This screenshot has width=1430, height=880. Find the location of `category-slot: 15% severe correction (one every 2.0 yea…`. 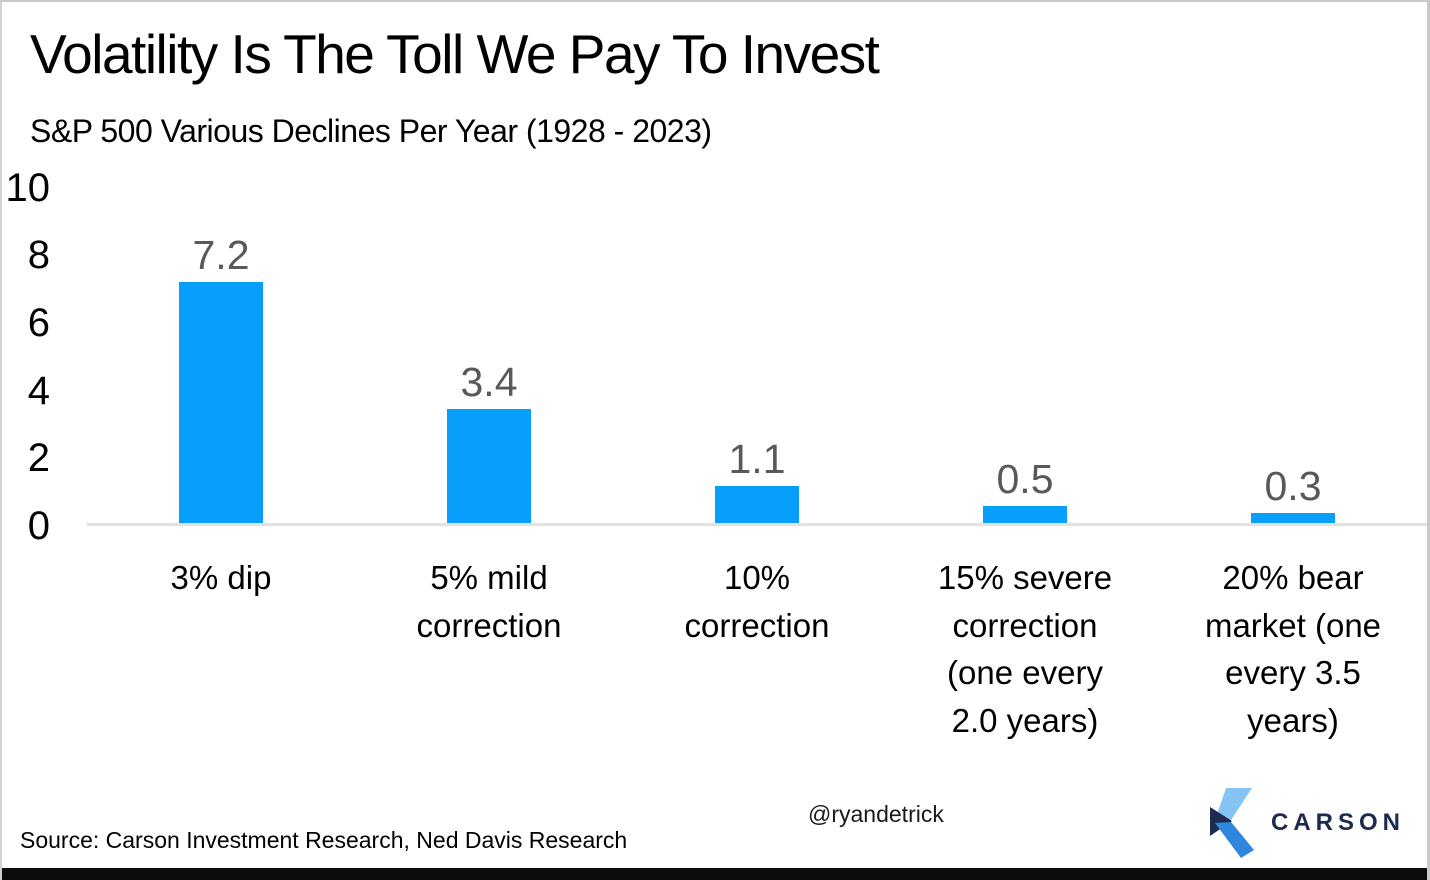

category-slot: 15% severe correction (one every 2.0 yea… is located at coordinates (1025, 649).